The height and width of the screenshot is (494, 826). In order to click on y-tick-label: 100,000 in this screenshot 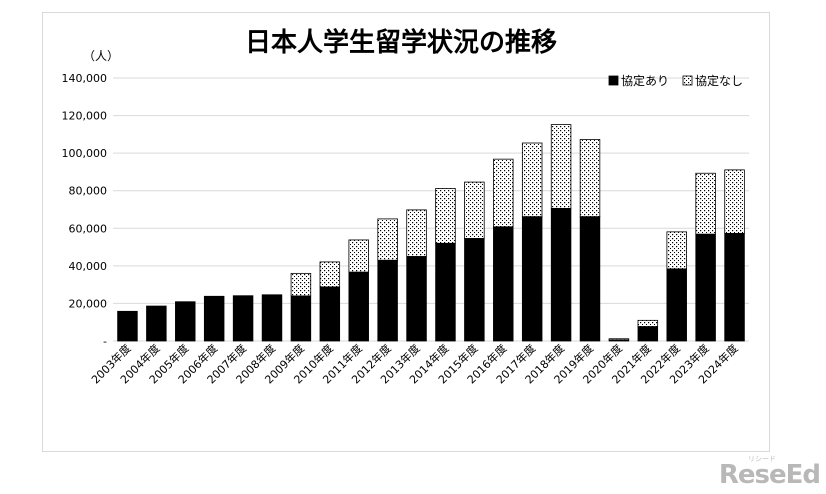, I will do `click(85, 153)`.